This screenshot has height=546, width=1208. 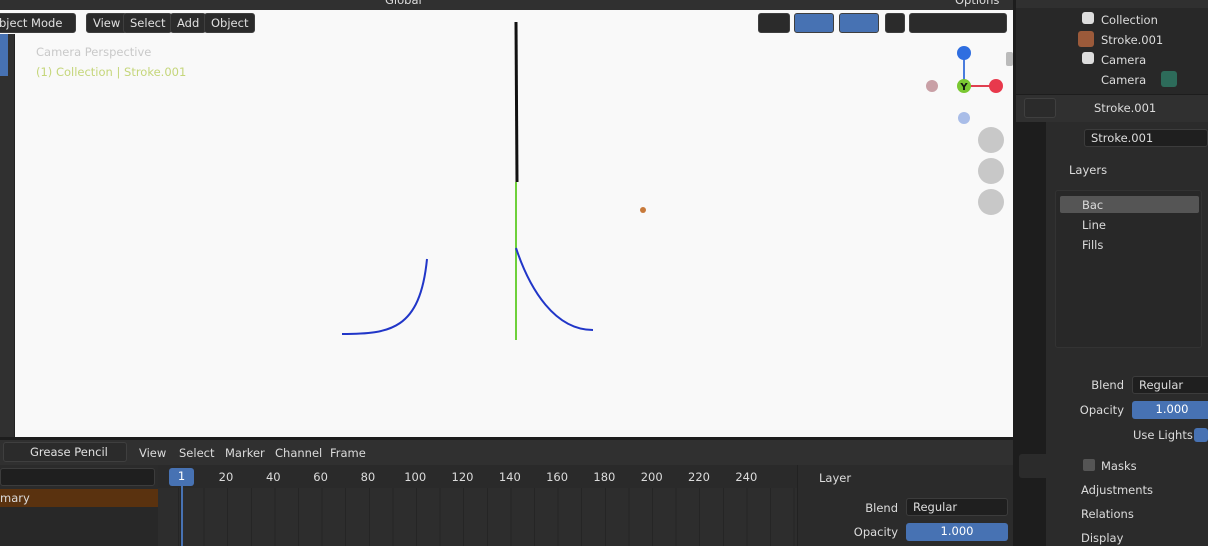 What do you see at coordinates (226, 477) in the screenshot?
I see `frame-tick-label: 20` at bounding box center [226, 477].